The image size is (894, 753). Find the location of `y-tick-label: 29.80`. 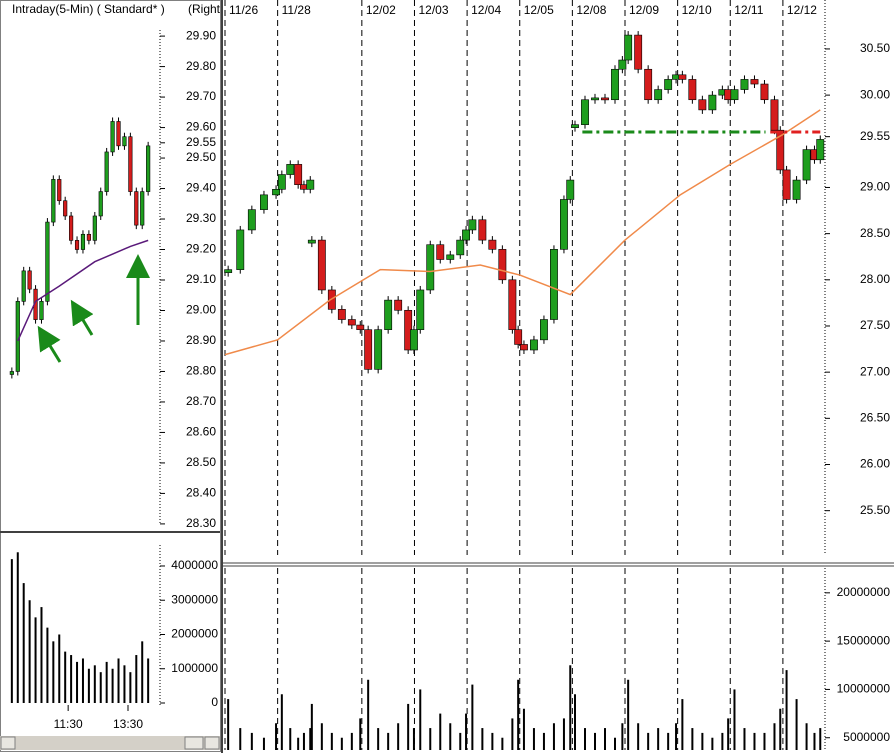

y-tick-label: 29.80 is located at coordinates (201, 66).